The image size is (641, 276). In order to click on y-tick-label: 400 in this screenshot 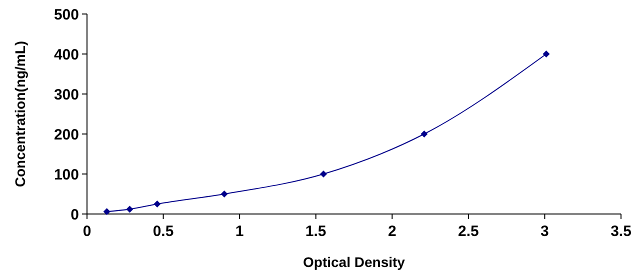, I will do `click(66, 55)`.